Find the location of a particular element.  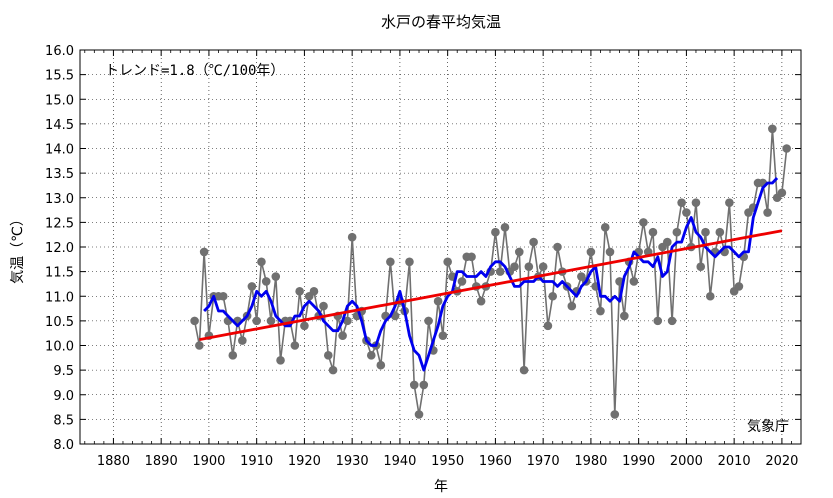

y-tick-label: 14.0 is located at coordinates (59, 150).